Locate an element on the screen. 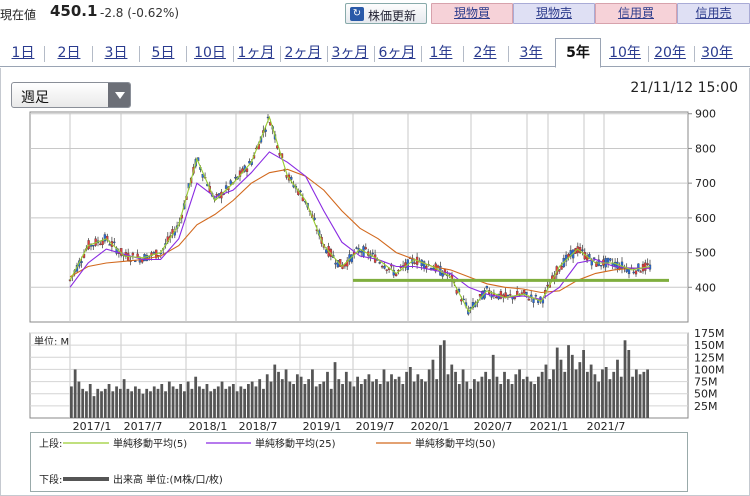  tab-2m: 2ヶ月 is located at coordinates (303, 53).